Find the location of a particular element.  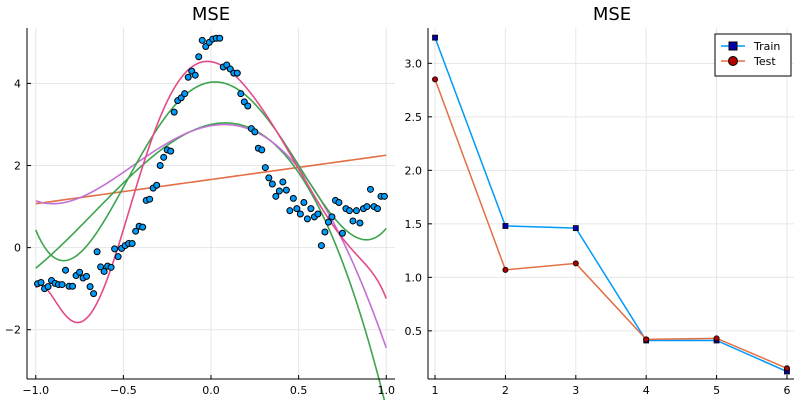

fit-ytick-label: −2 is located at coordinates (13, 330).